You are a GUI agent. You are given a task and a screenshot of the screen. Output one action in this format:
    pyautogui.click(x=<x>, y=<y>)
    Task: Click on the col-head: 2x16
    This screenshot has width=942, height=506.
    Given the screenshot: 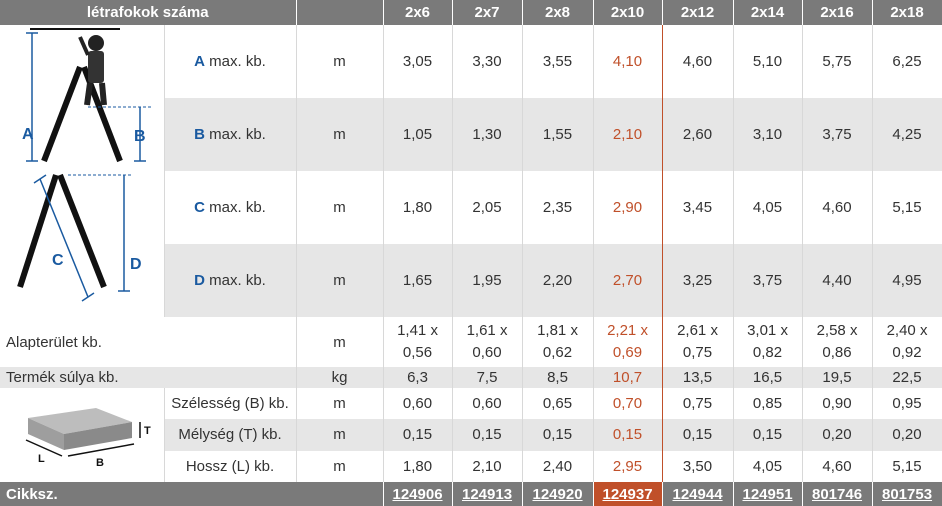 What is the action you would take?
    pyautogui.click(x=837, y=12)
    